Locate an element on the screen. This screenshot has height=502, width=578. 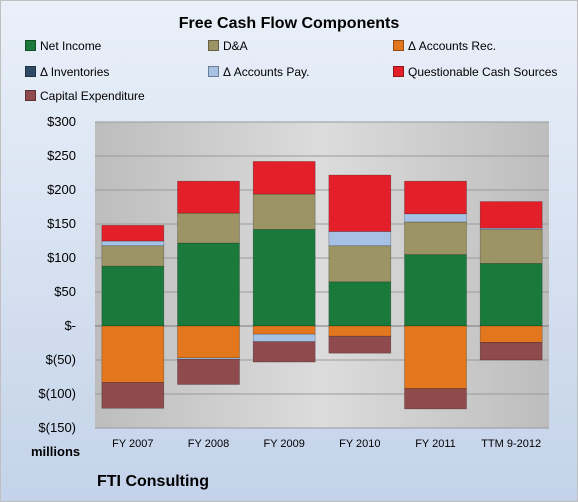
y-tick-label: $(50) is located at coordinates (61, 359).